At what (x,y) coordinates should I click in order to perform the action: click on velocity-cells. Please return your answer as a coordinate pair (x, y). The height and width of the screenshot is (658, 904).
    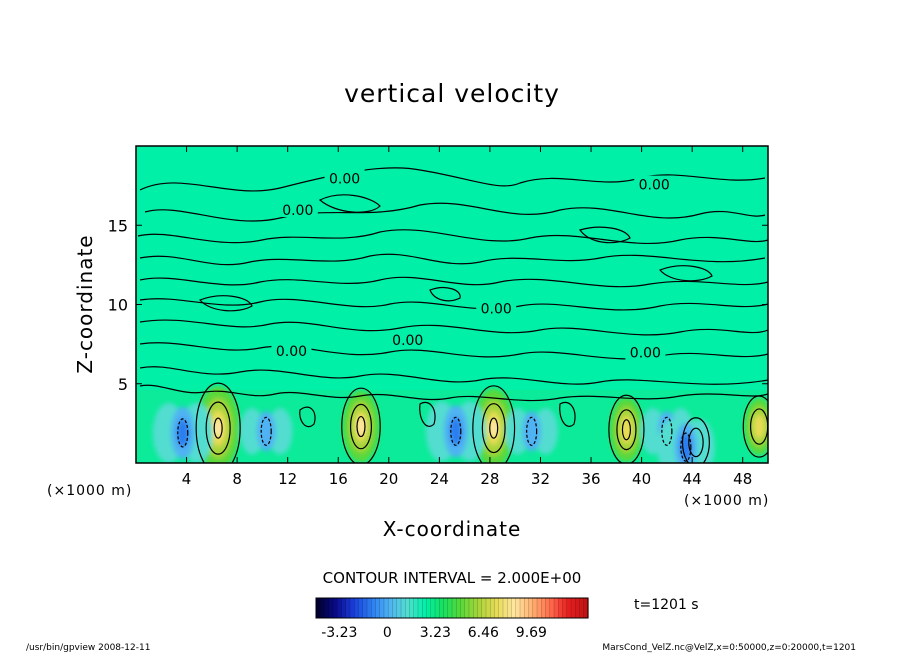
    Looking at the image, I should click on (460, 424).